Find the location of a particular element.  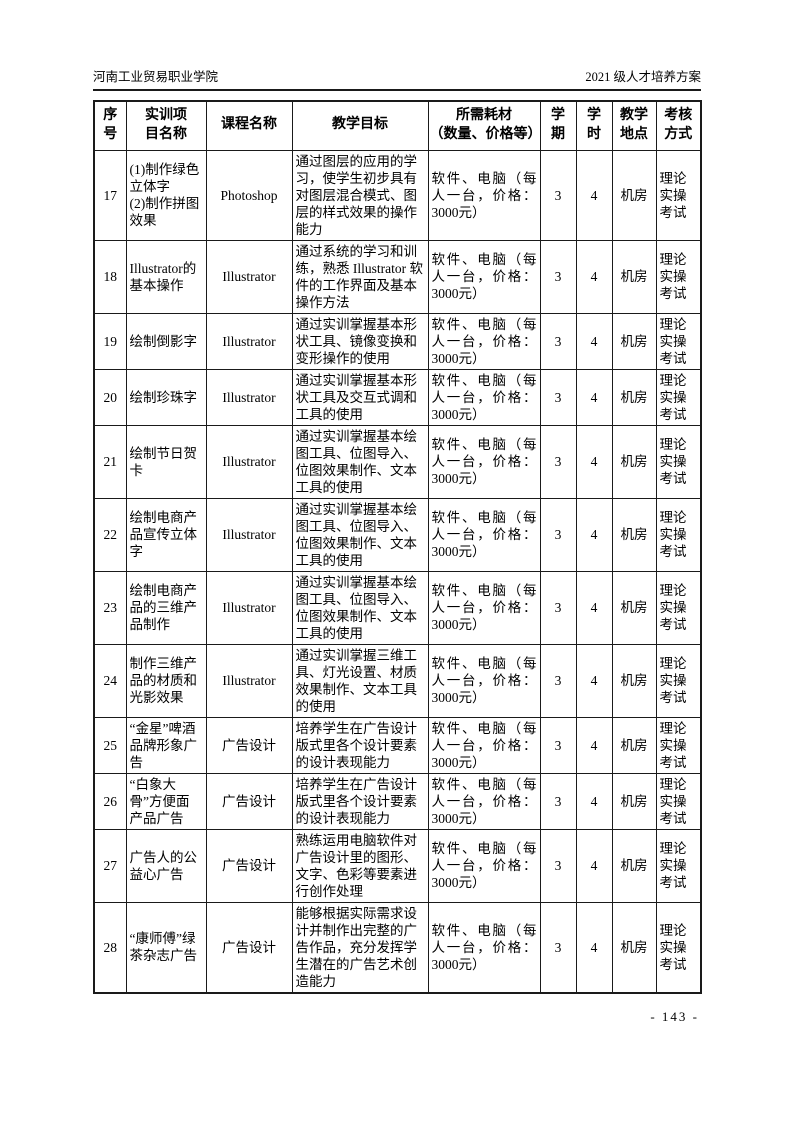

cell-objective: 通过系统的学习和训练，熟悉 Illustrator 软件的工作界面及基本操作方法 is located at coordinates (360, 276).